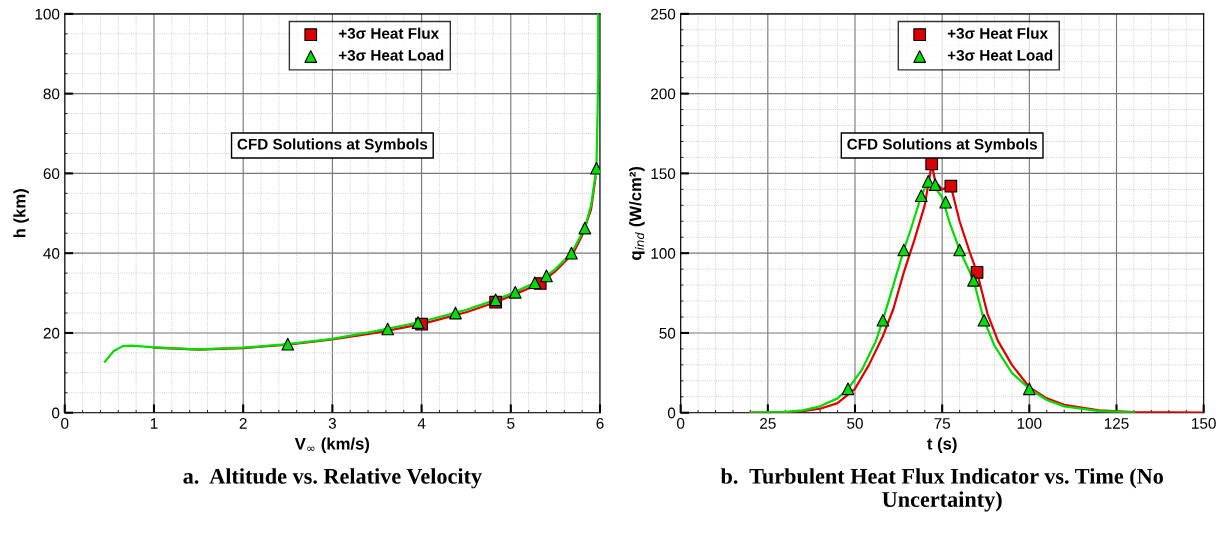 The width and height of the screenshot is (1222, 554). I want to click on y-tick-label: 200, so click(663, 94).